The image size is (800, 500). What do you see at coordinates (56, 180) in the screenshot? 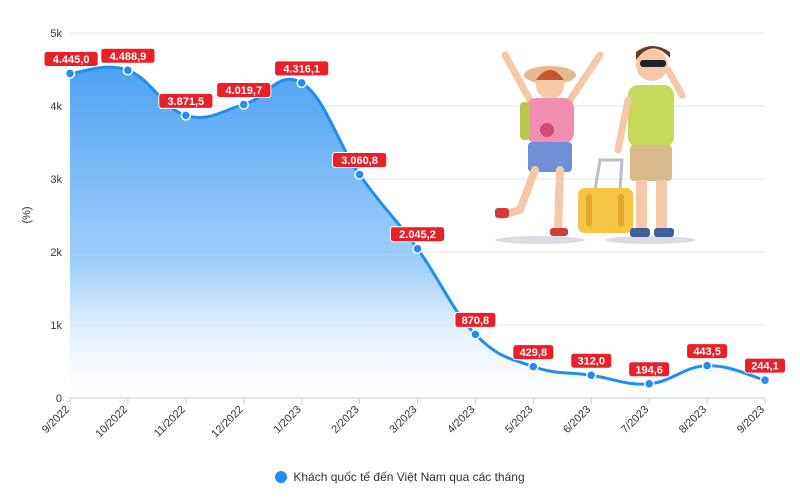
I see `y-tick-label: 3k` at bounding box center [56, 180].